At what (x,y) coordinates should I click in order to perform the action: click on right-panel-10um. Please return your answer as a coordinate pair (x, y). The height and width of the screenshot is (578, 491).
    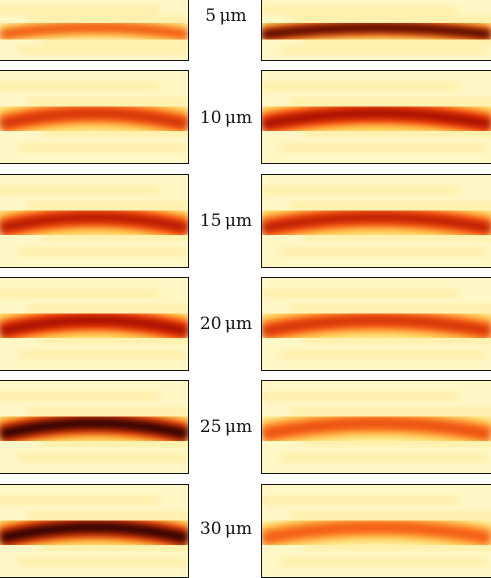
    Looking at the image, I should click on (376, 117).